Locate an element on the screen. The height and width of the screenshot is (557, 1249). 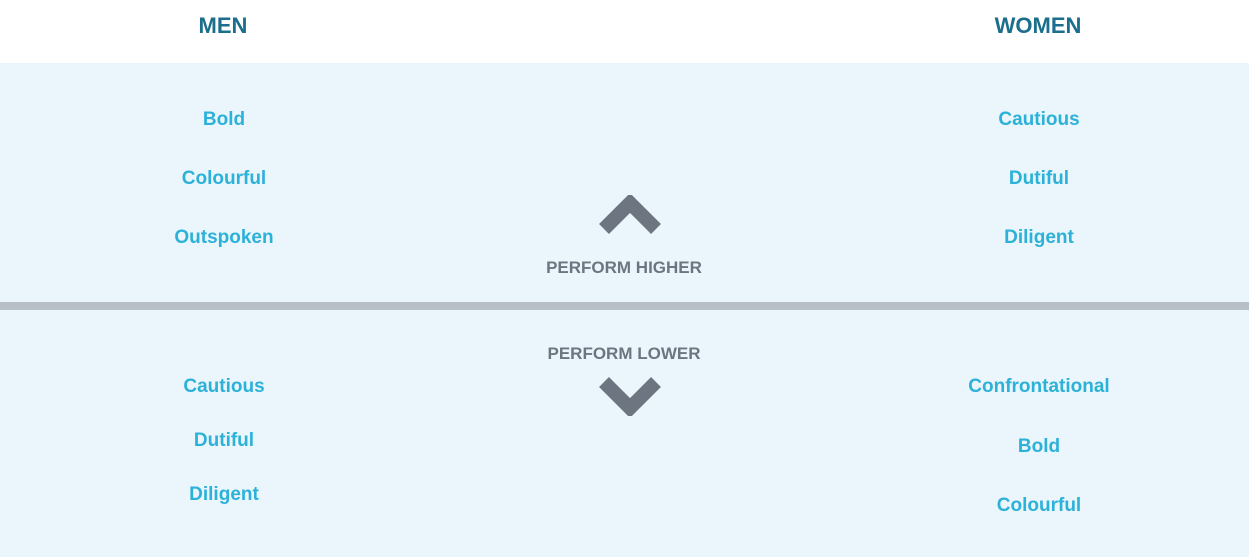
higher-label: PERFORM HIGHER is located at coordinates (624, 267).